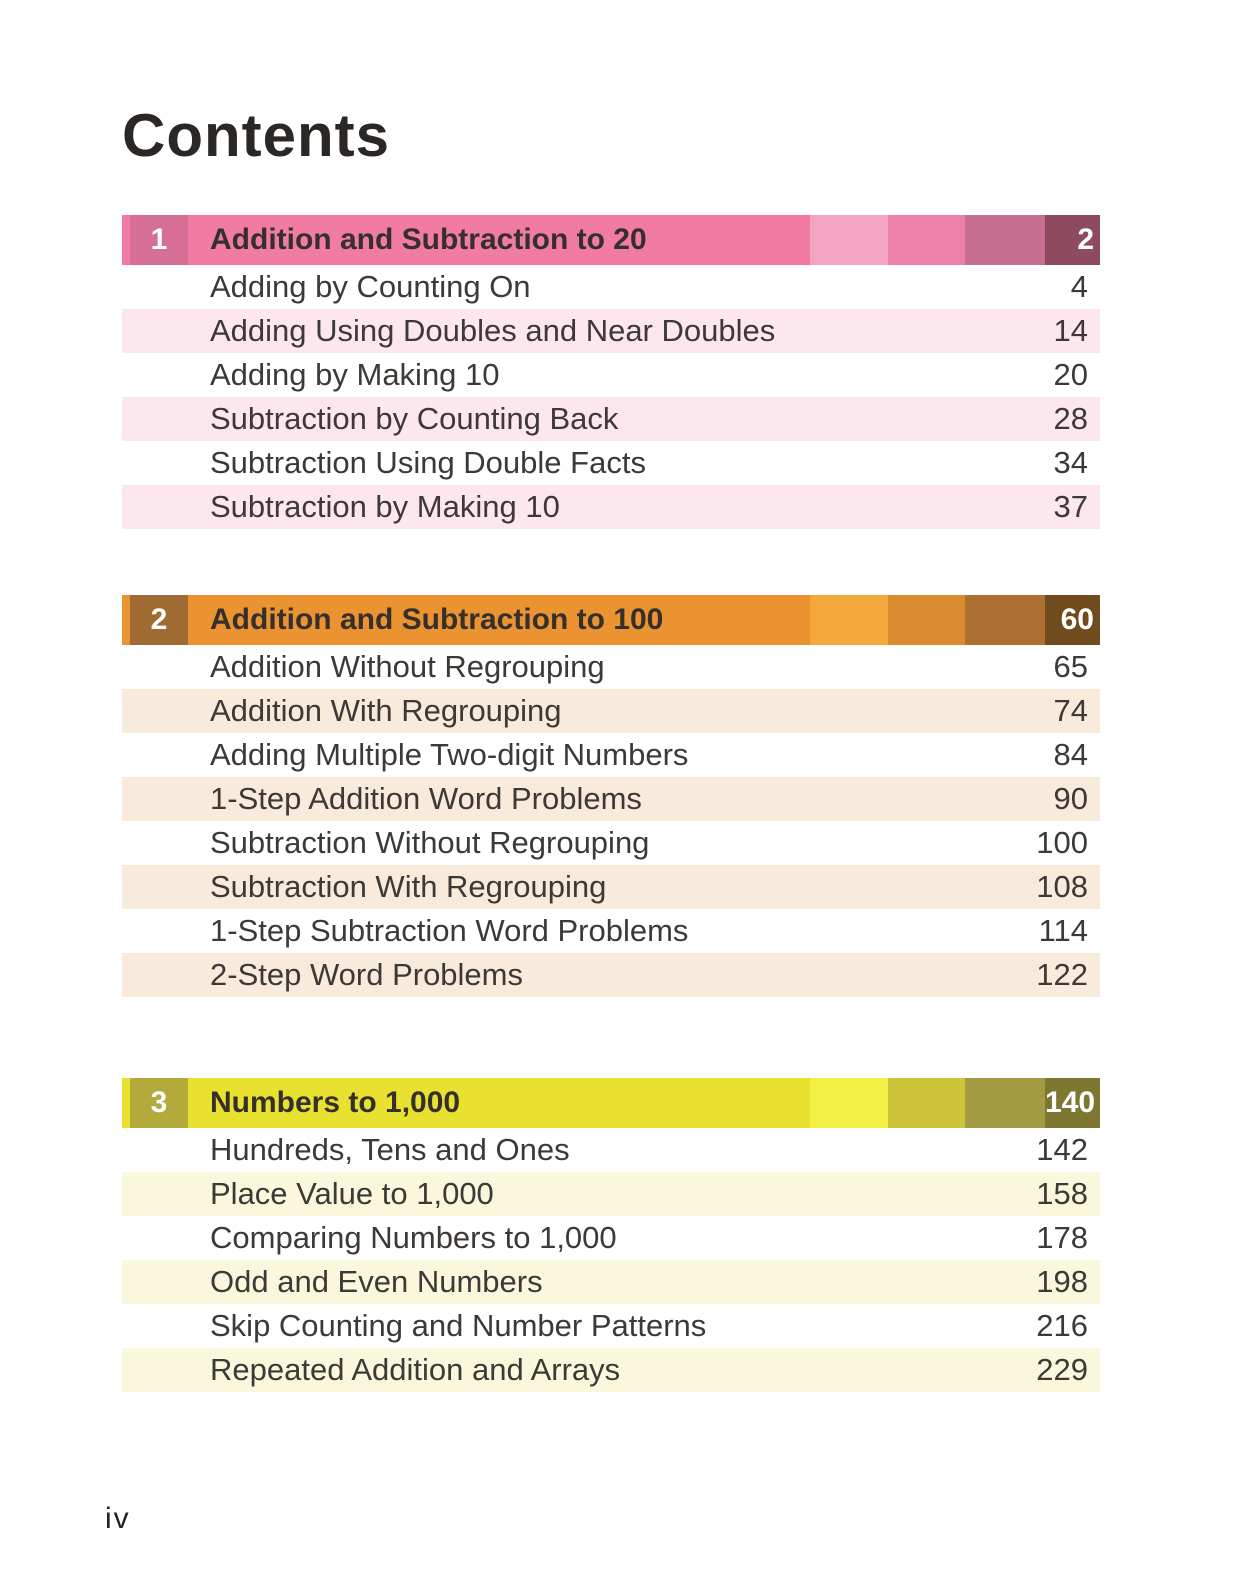  Describe the element at coordinates (611, 1150) in the screenshot. I see `toc-row: Hundreds, Tens and Ones 142` at that location.